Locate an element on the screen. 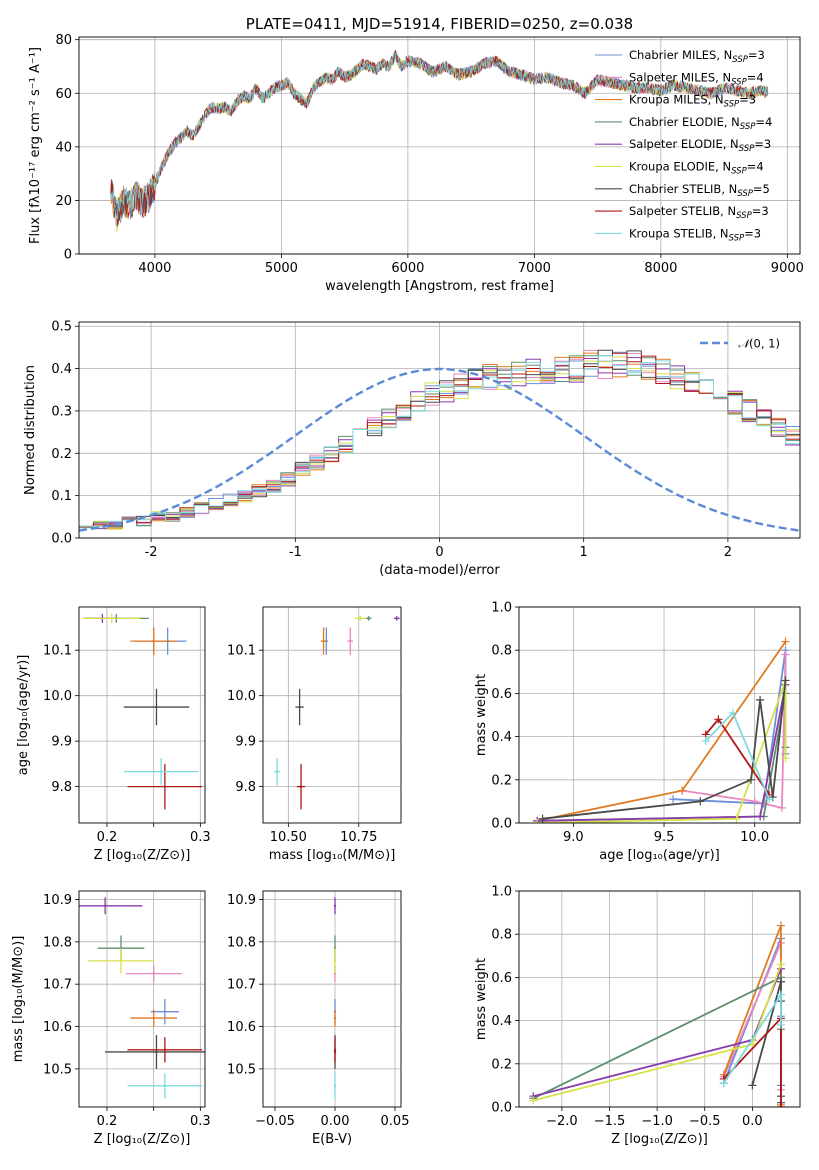  y-axis-label: mass [log₁₀(M/M⊙)] is located at coordinates (18, 999).